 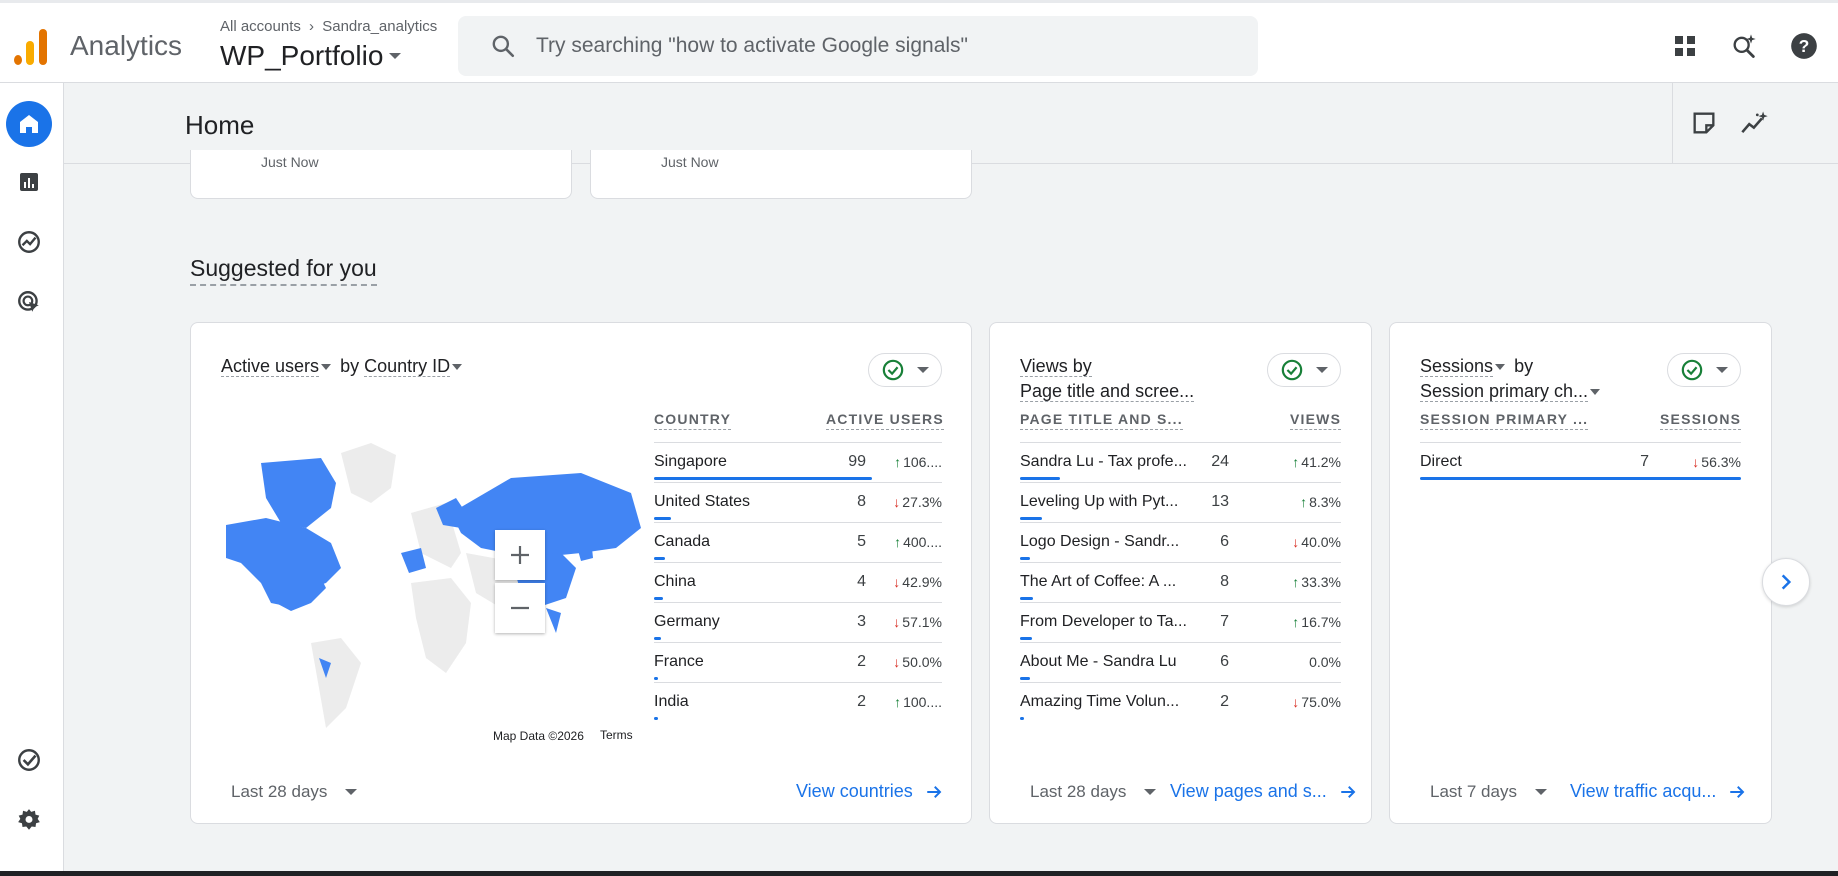 I want to click on table-row: Logo Design - Sandr... 6 ↓ 40.0%, so click(x=1180, y=542).